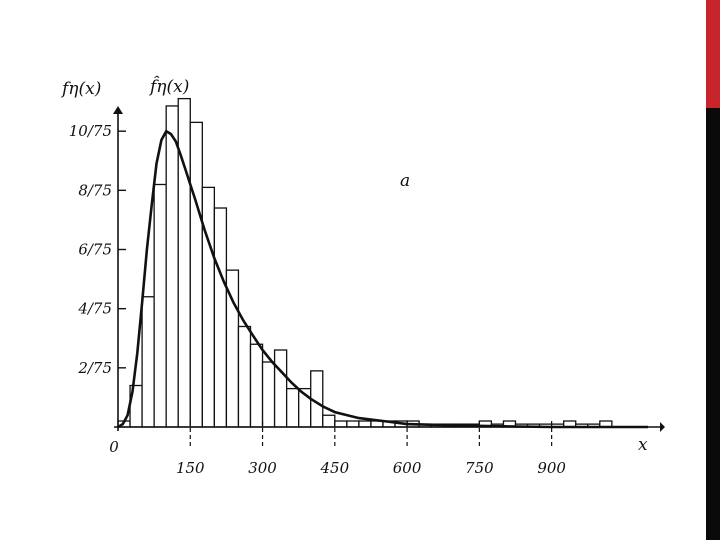 The height and width of the screenshot is (540, 720). What do you see at coordinates (262, 468) in the screenshot?
I see `x-tick-label: 300` at bounding box center [262, 468].